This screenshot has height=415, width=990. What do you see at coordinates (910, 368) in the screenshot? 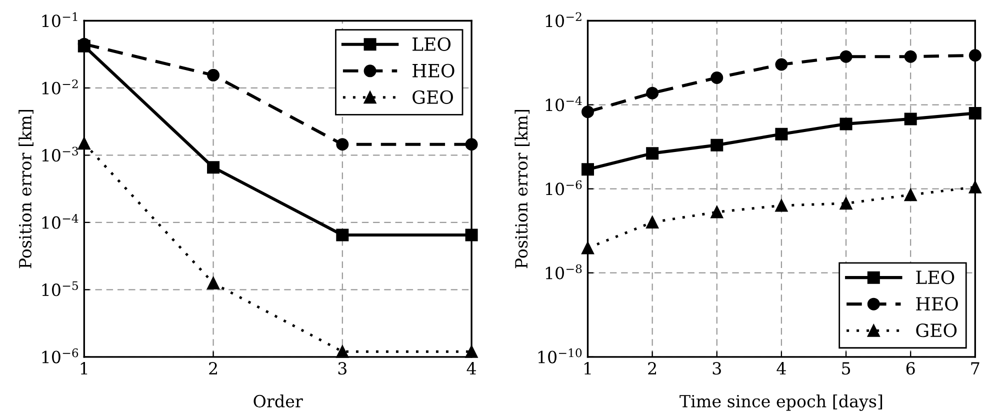
I see `x-tick-label: 6` at bounding box center [910, 368].